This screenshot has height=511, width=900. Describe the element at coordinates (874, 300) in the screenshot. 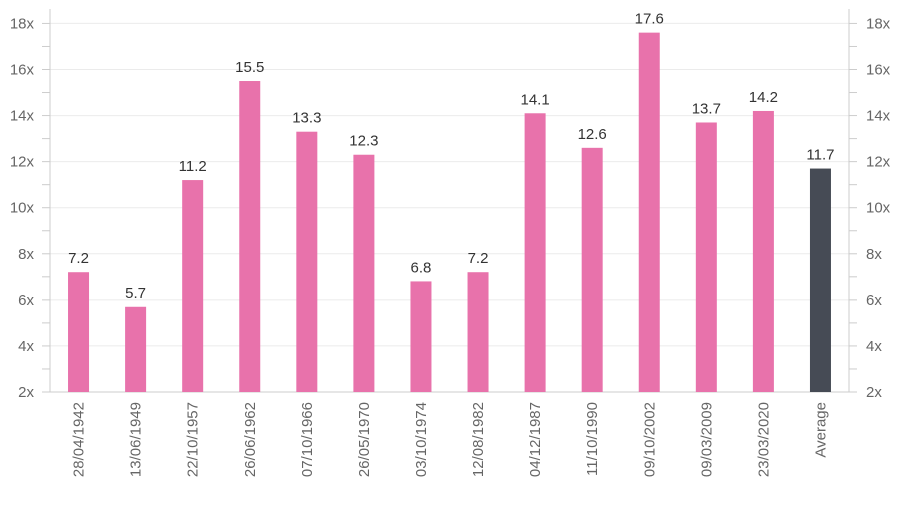

I see `y-tick-label-right: 6x` at that location.